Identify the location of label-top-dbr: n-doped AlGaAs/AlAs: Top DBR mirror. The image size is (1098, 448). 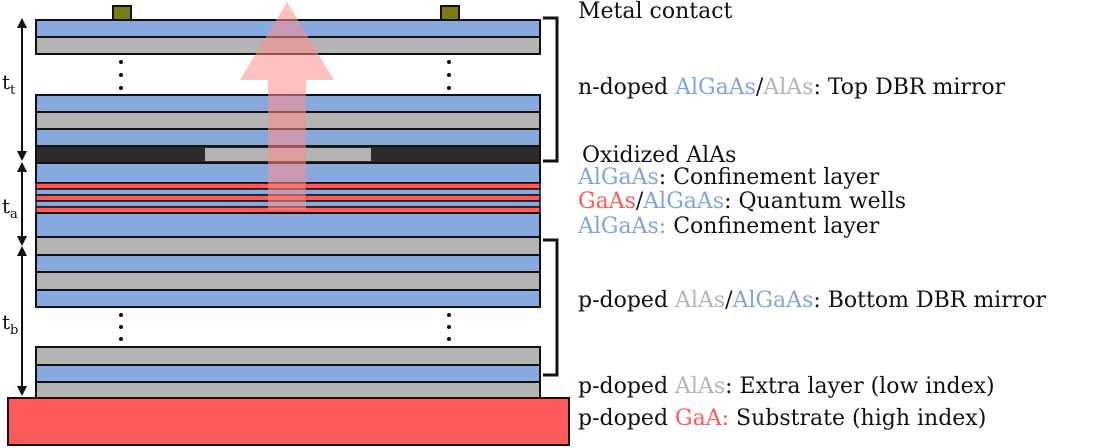
(792, 87).